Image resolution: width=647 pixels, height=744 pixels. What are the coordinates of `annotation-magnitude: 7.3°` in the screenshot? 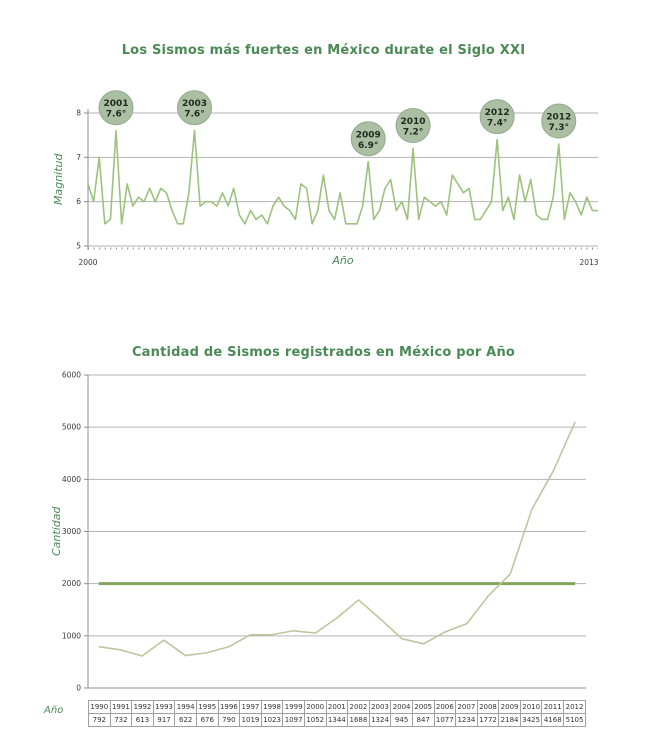 It's located at (559, 128).